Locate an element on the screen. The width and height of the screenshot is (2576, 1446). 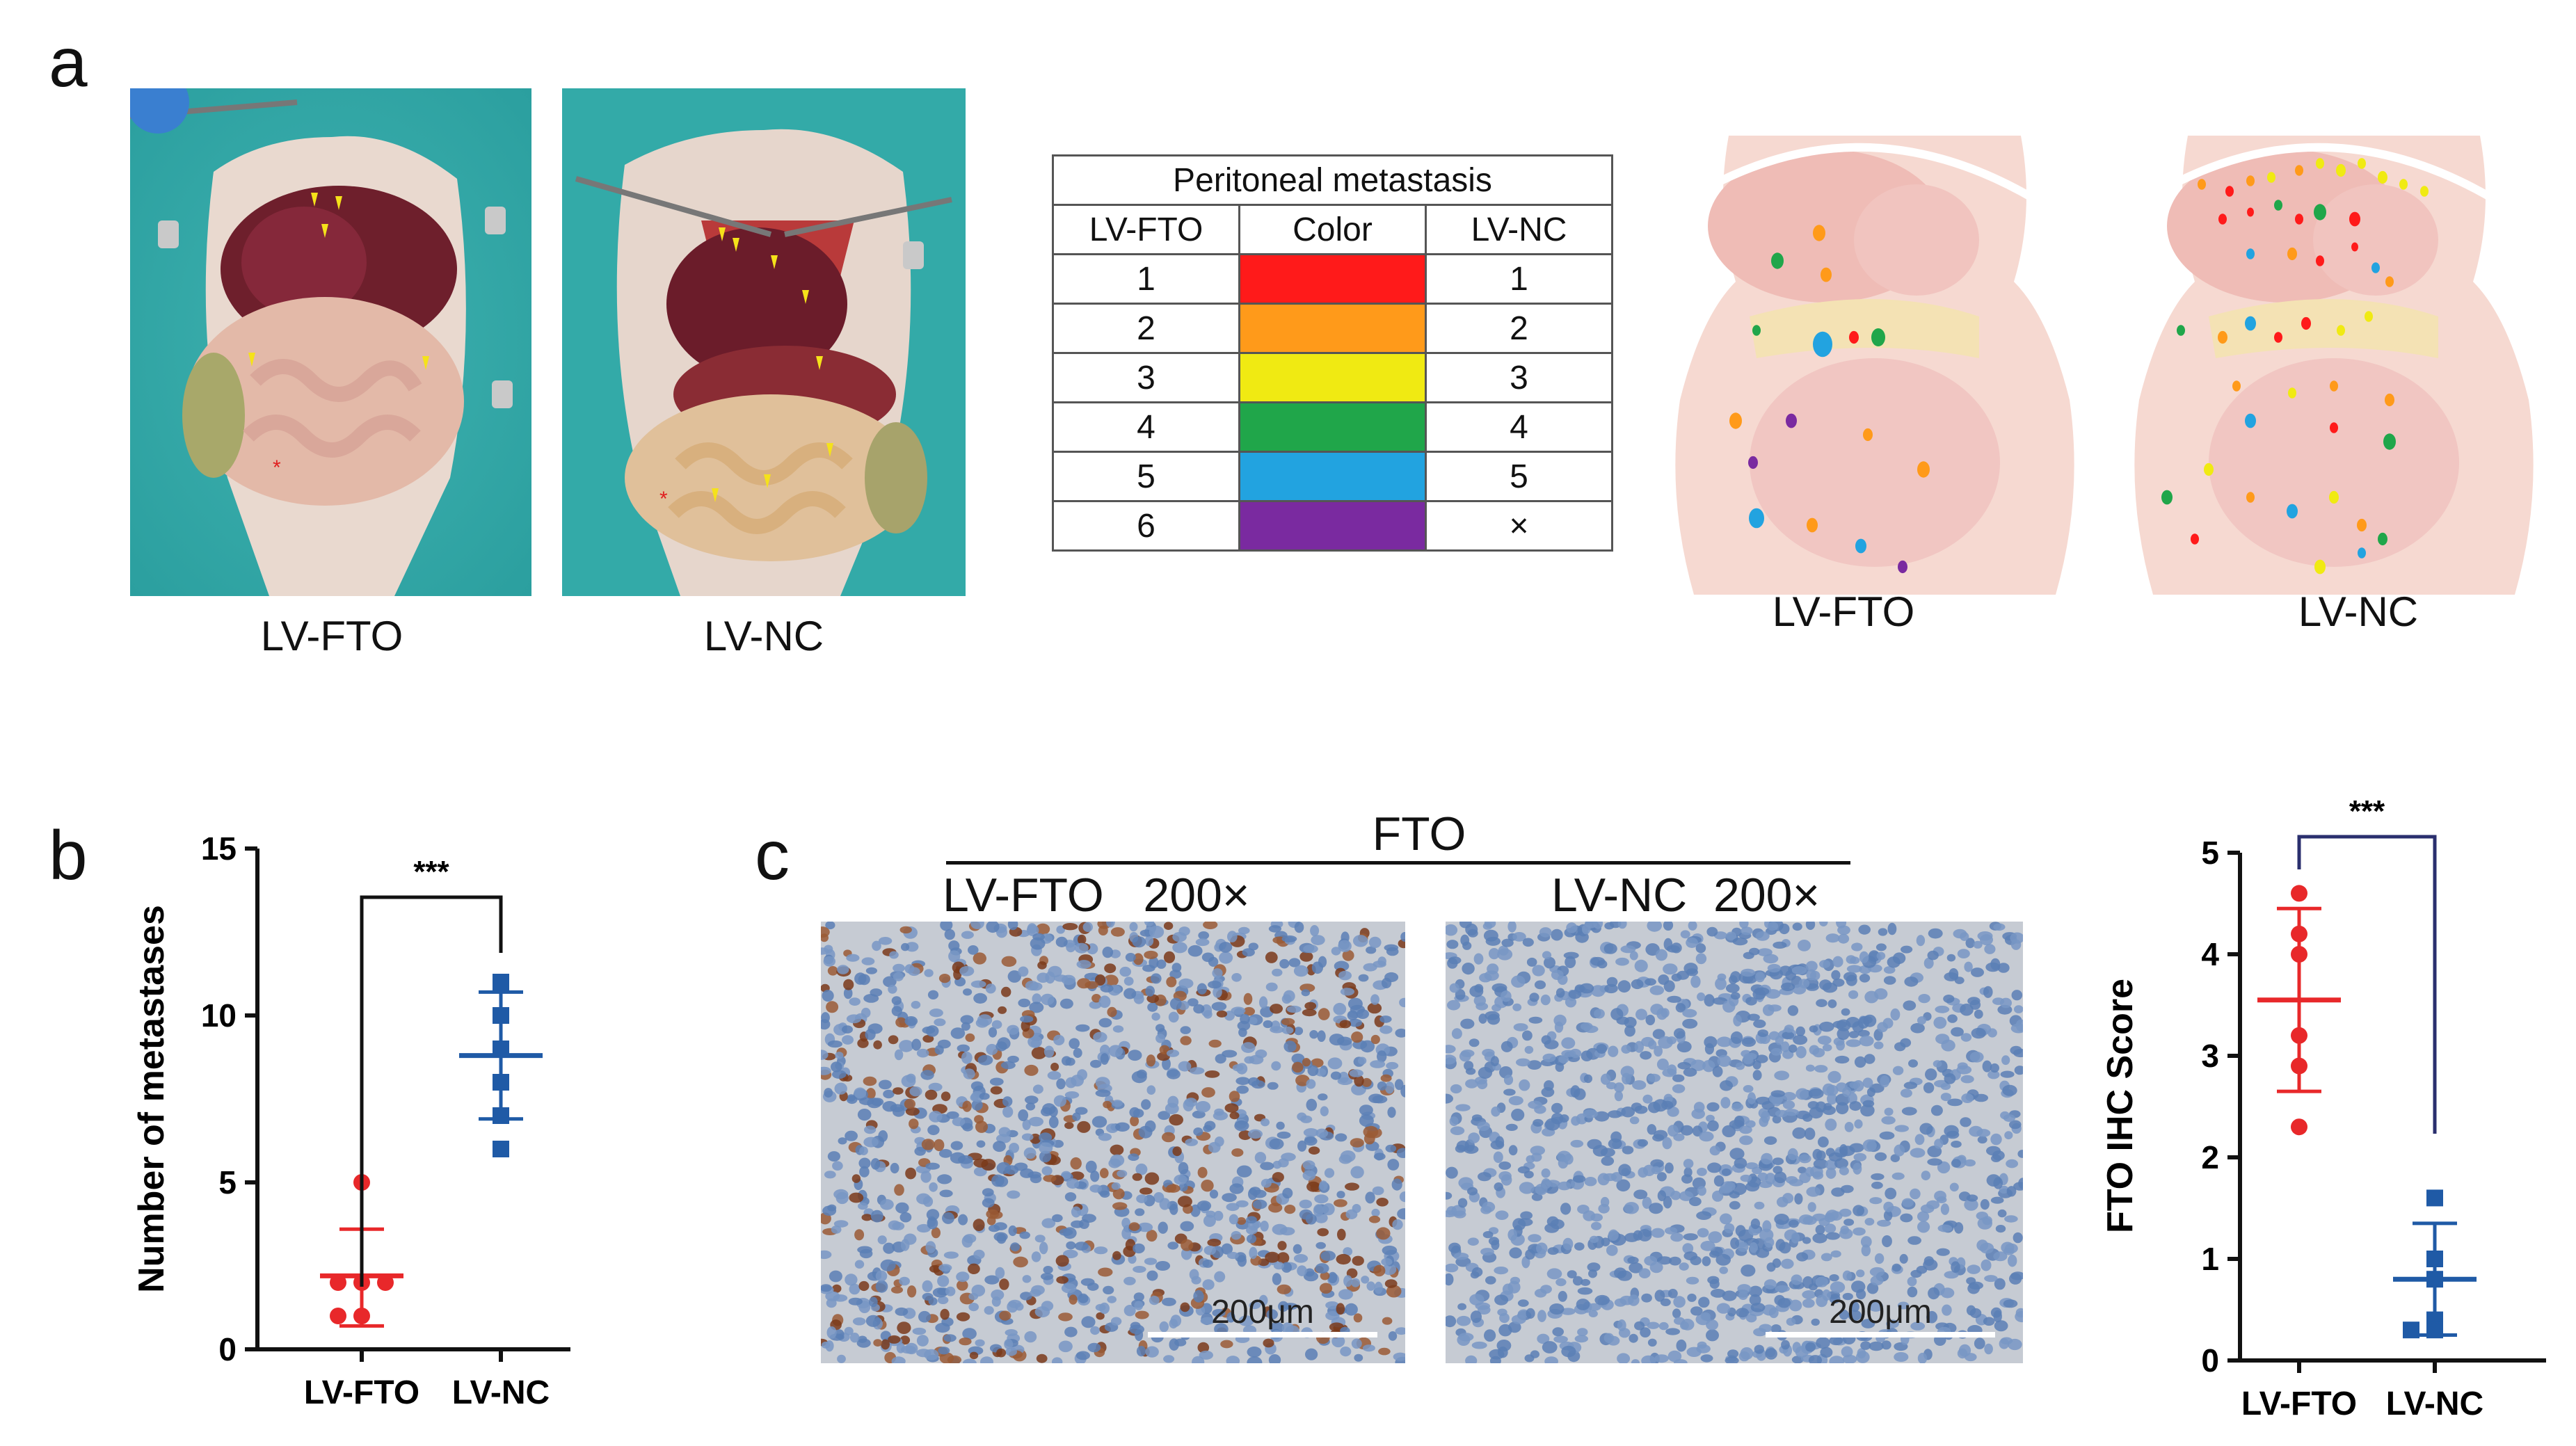
fto-group-label: FTO is located at coordinates (1419, 834).